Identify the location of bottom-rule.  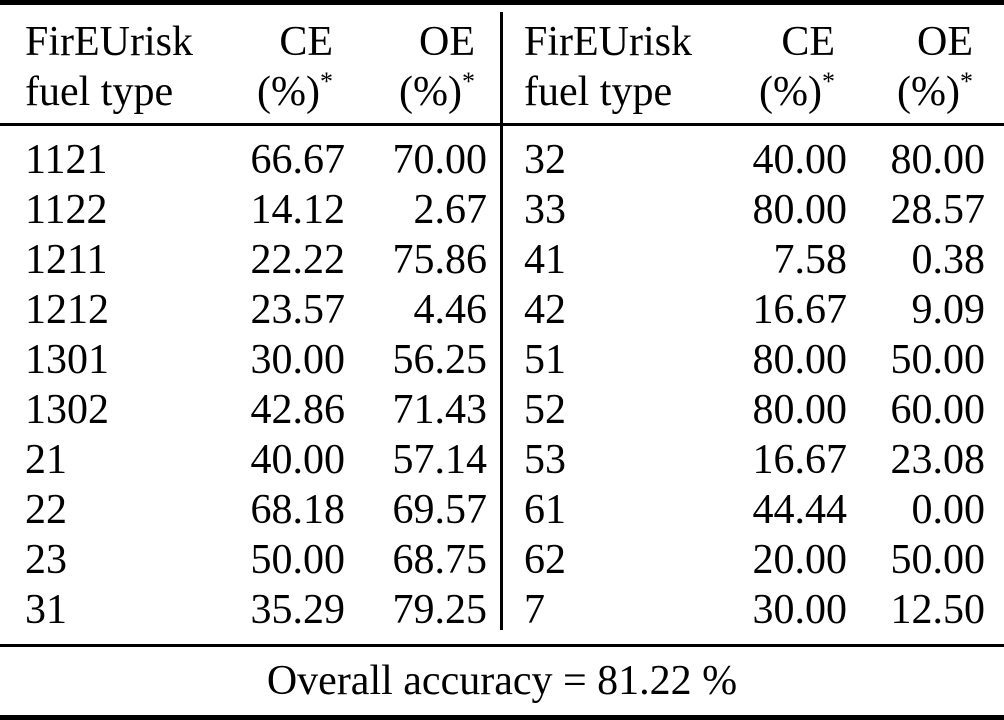
(502, 717).